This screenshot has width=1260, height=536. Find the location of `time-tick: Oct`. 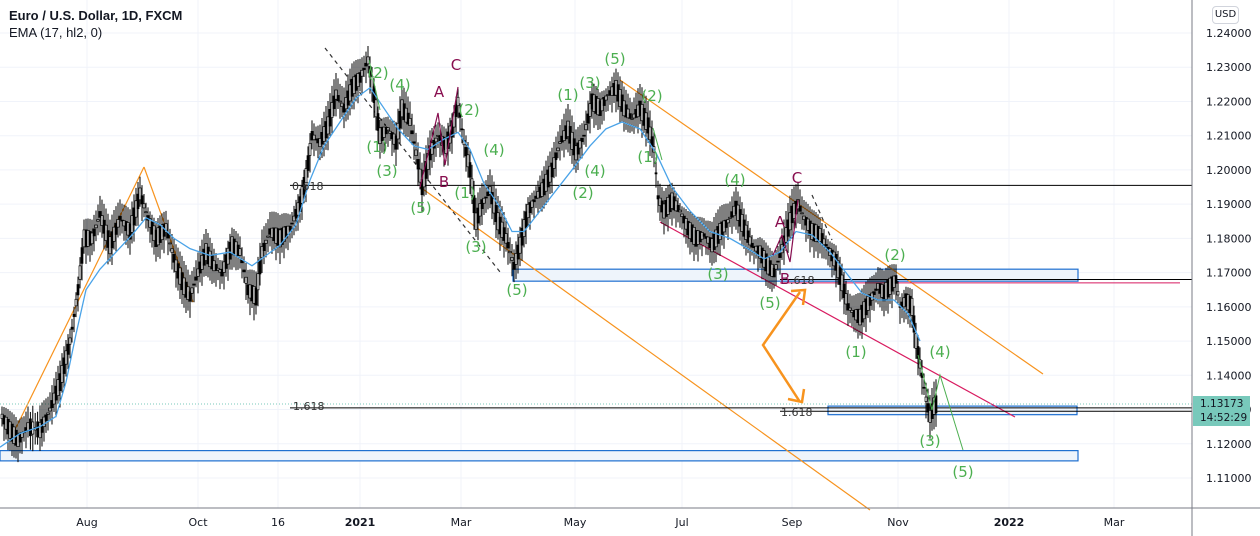

time-tick: Oct is located at coordinates (198, 522).